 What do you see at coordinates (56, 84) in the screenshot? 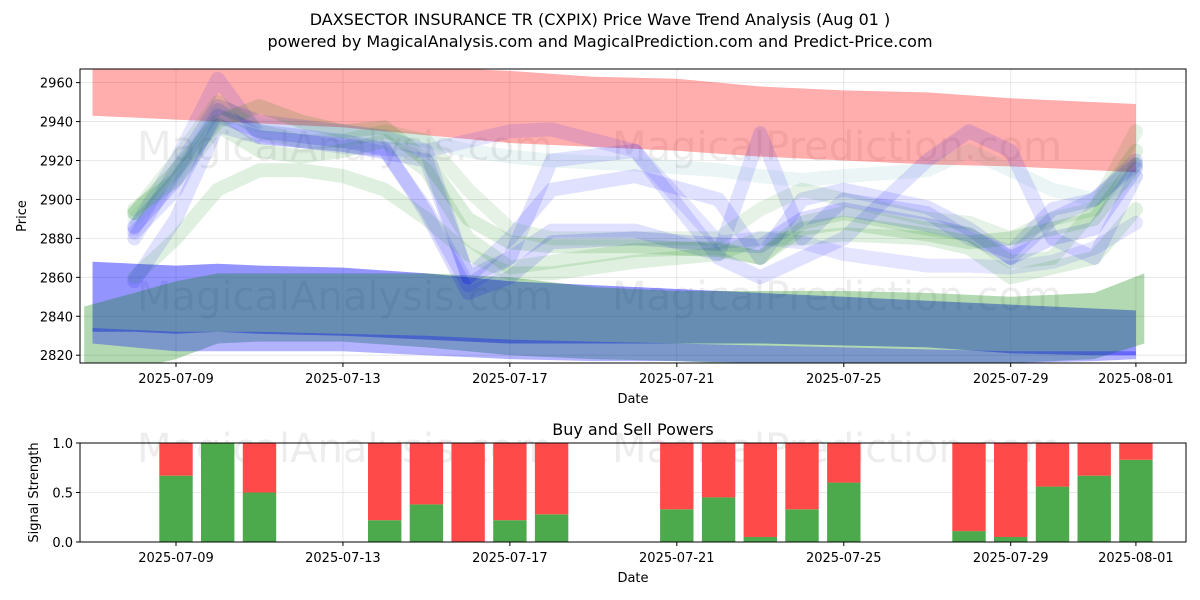
I see `y-tick-label: 2960` at bounding box center [56, 84].